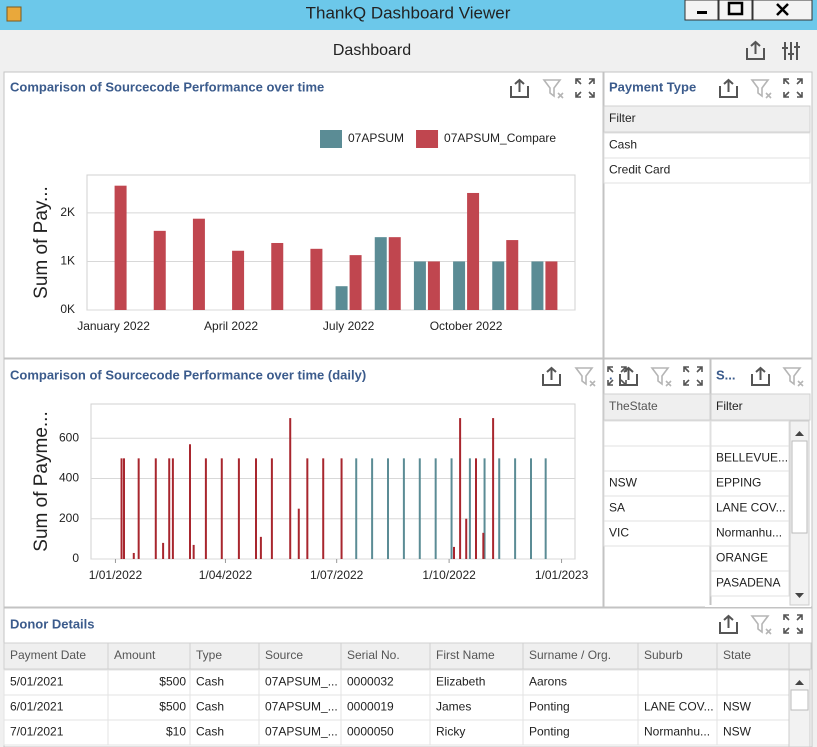  What do you see at coordinates (701, 10) in the screenshot?
I see `minimize-button` at bounding box center [701, 10].